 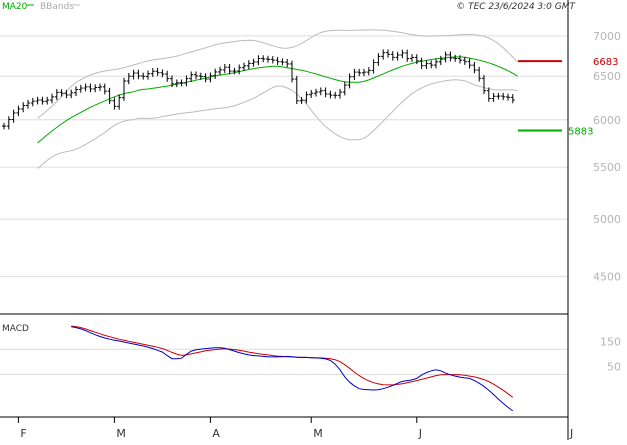 What do you see at coordinates (57, 7) in the screenshot?
I see `legend-bbands: BBands` at bounding box center [57, 7].